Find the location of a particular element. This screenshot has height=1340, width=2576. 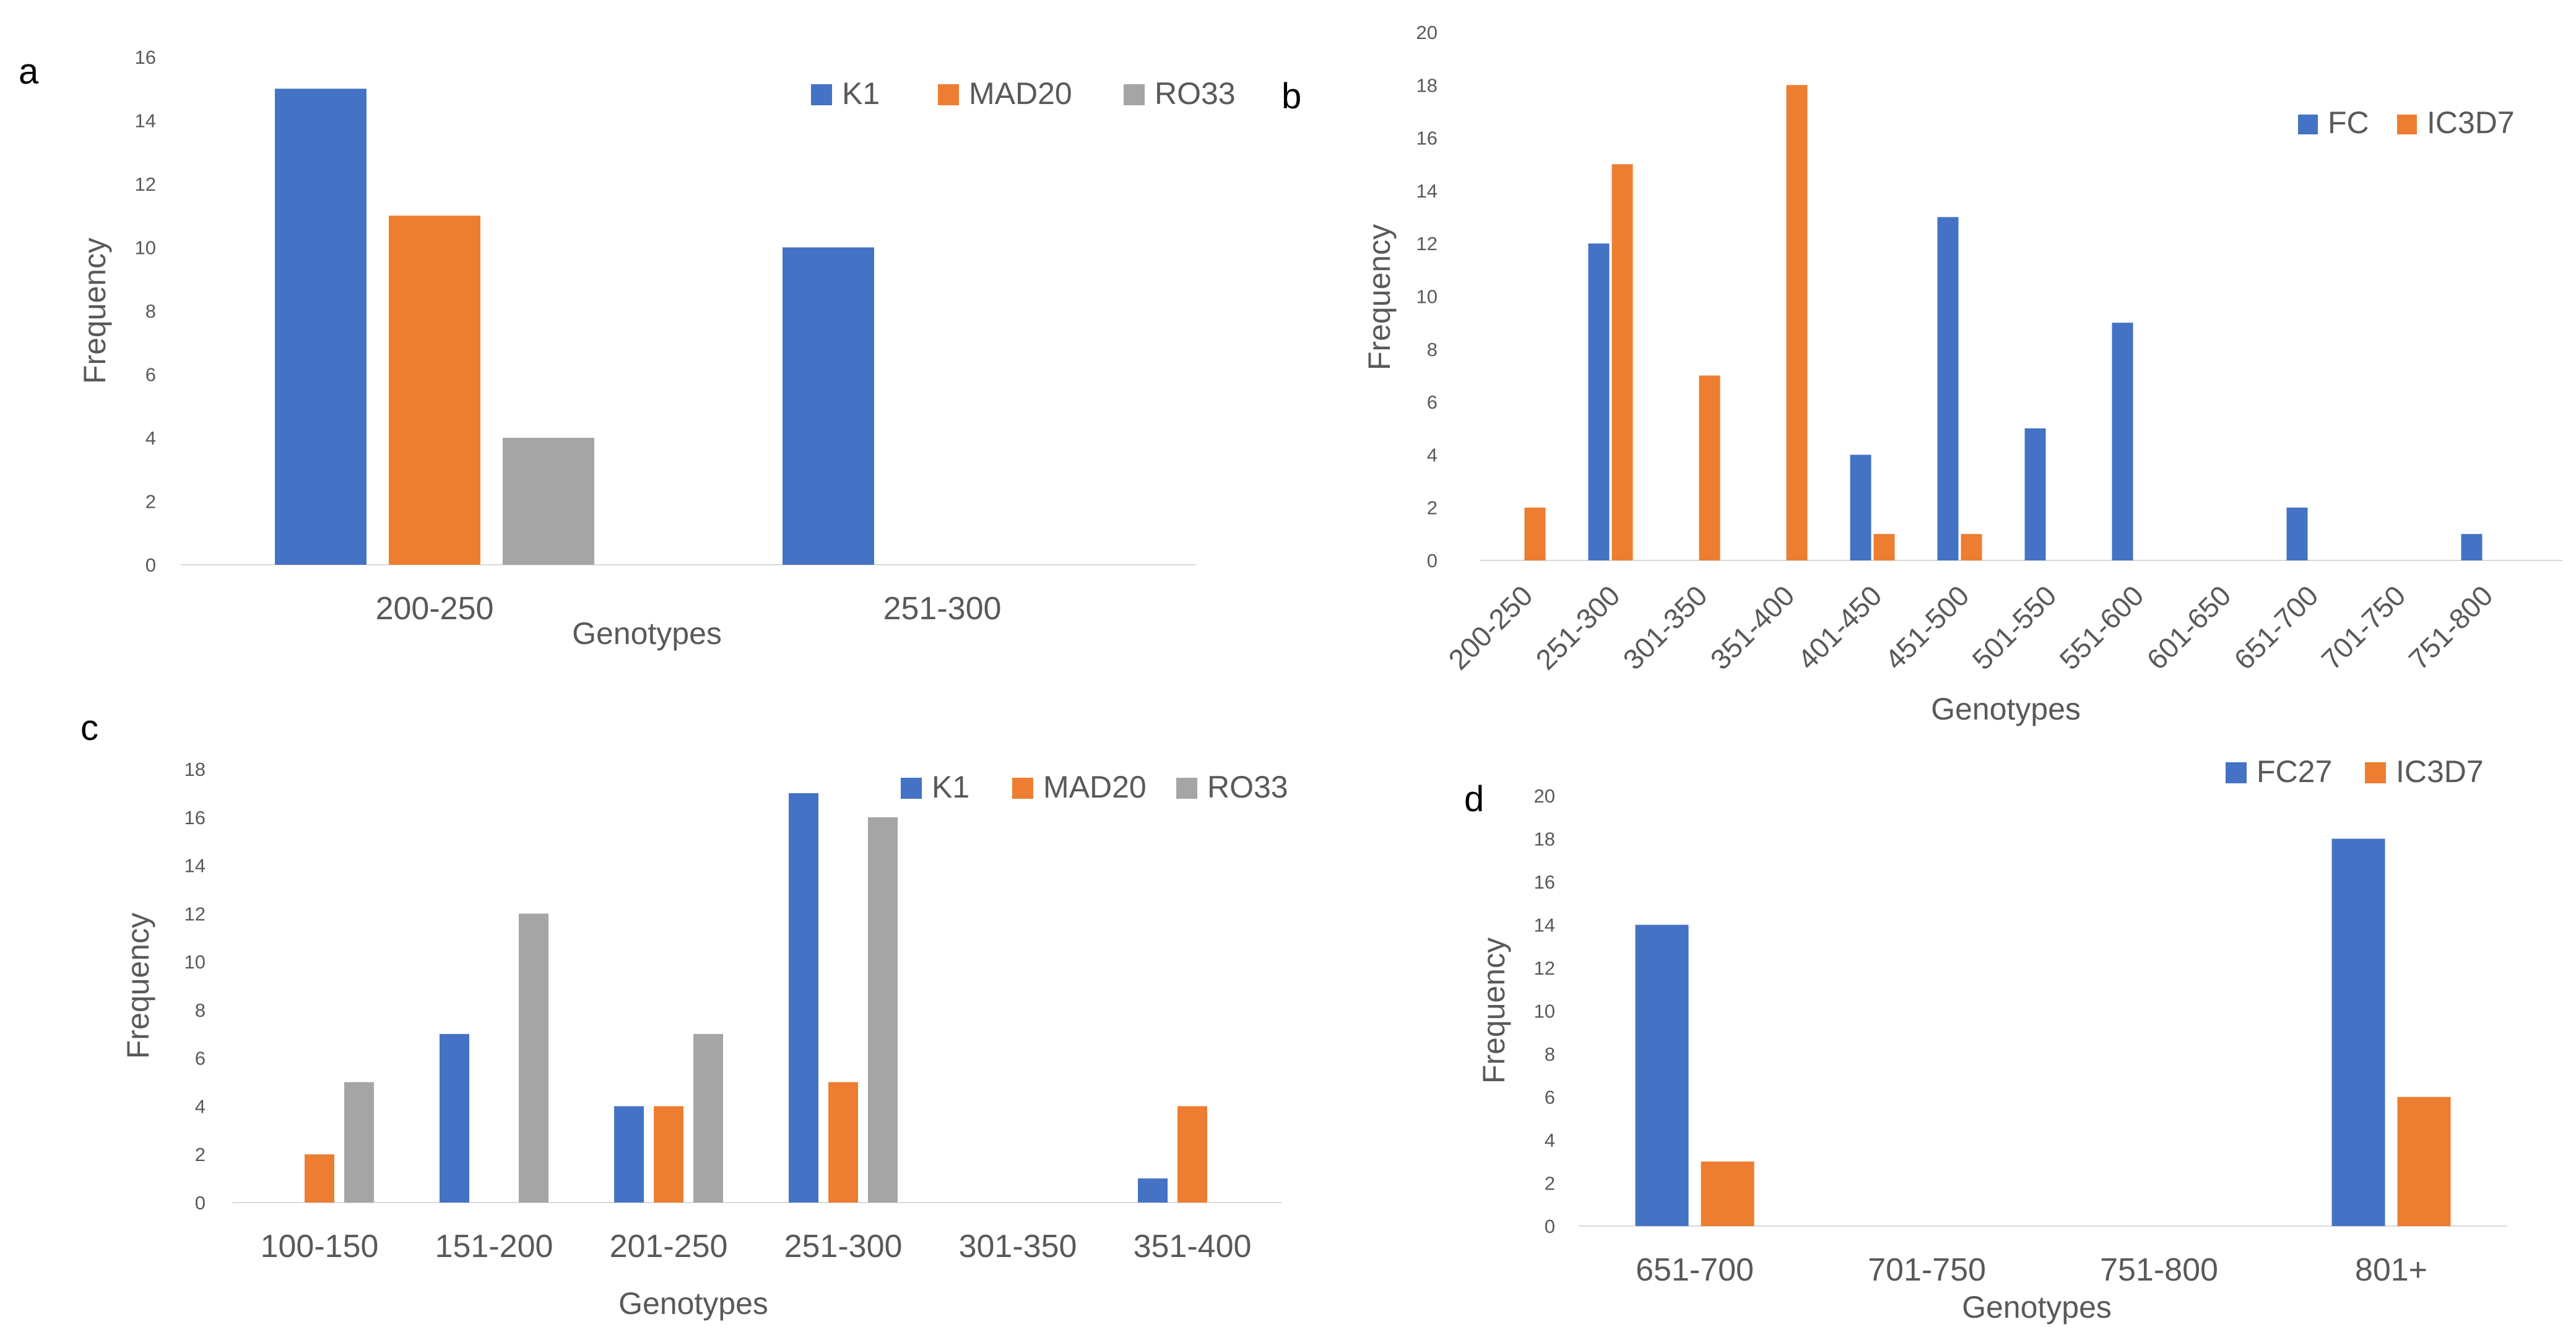

category-label: 651-700 is located at coordinates (1695, 1270).